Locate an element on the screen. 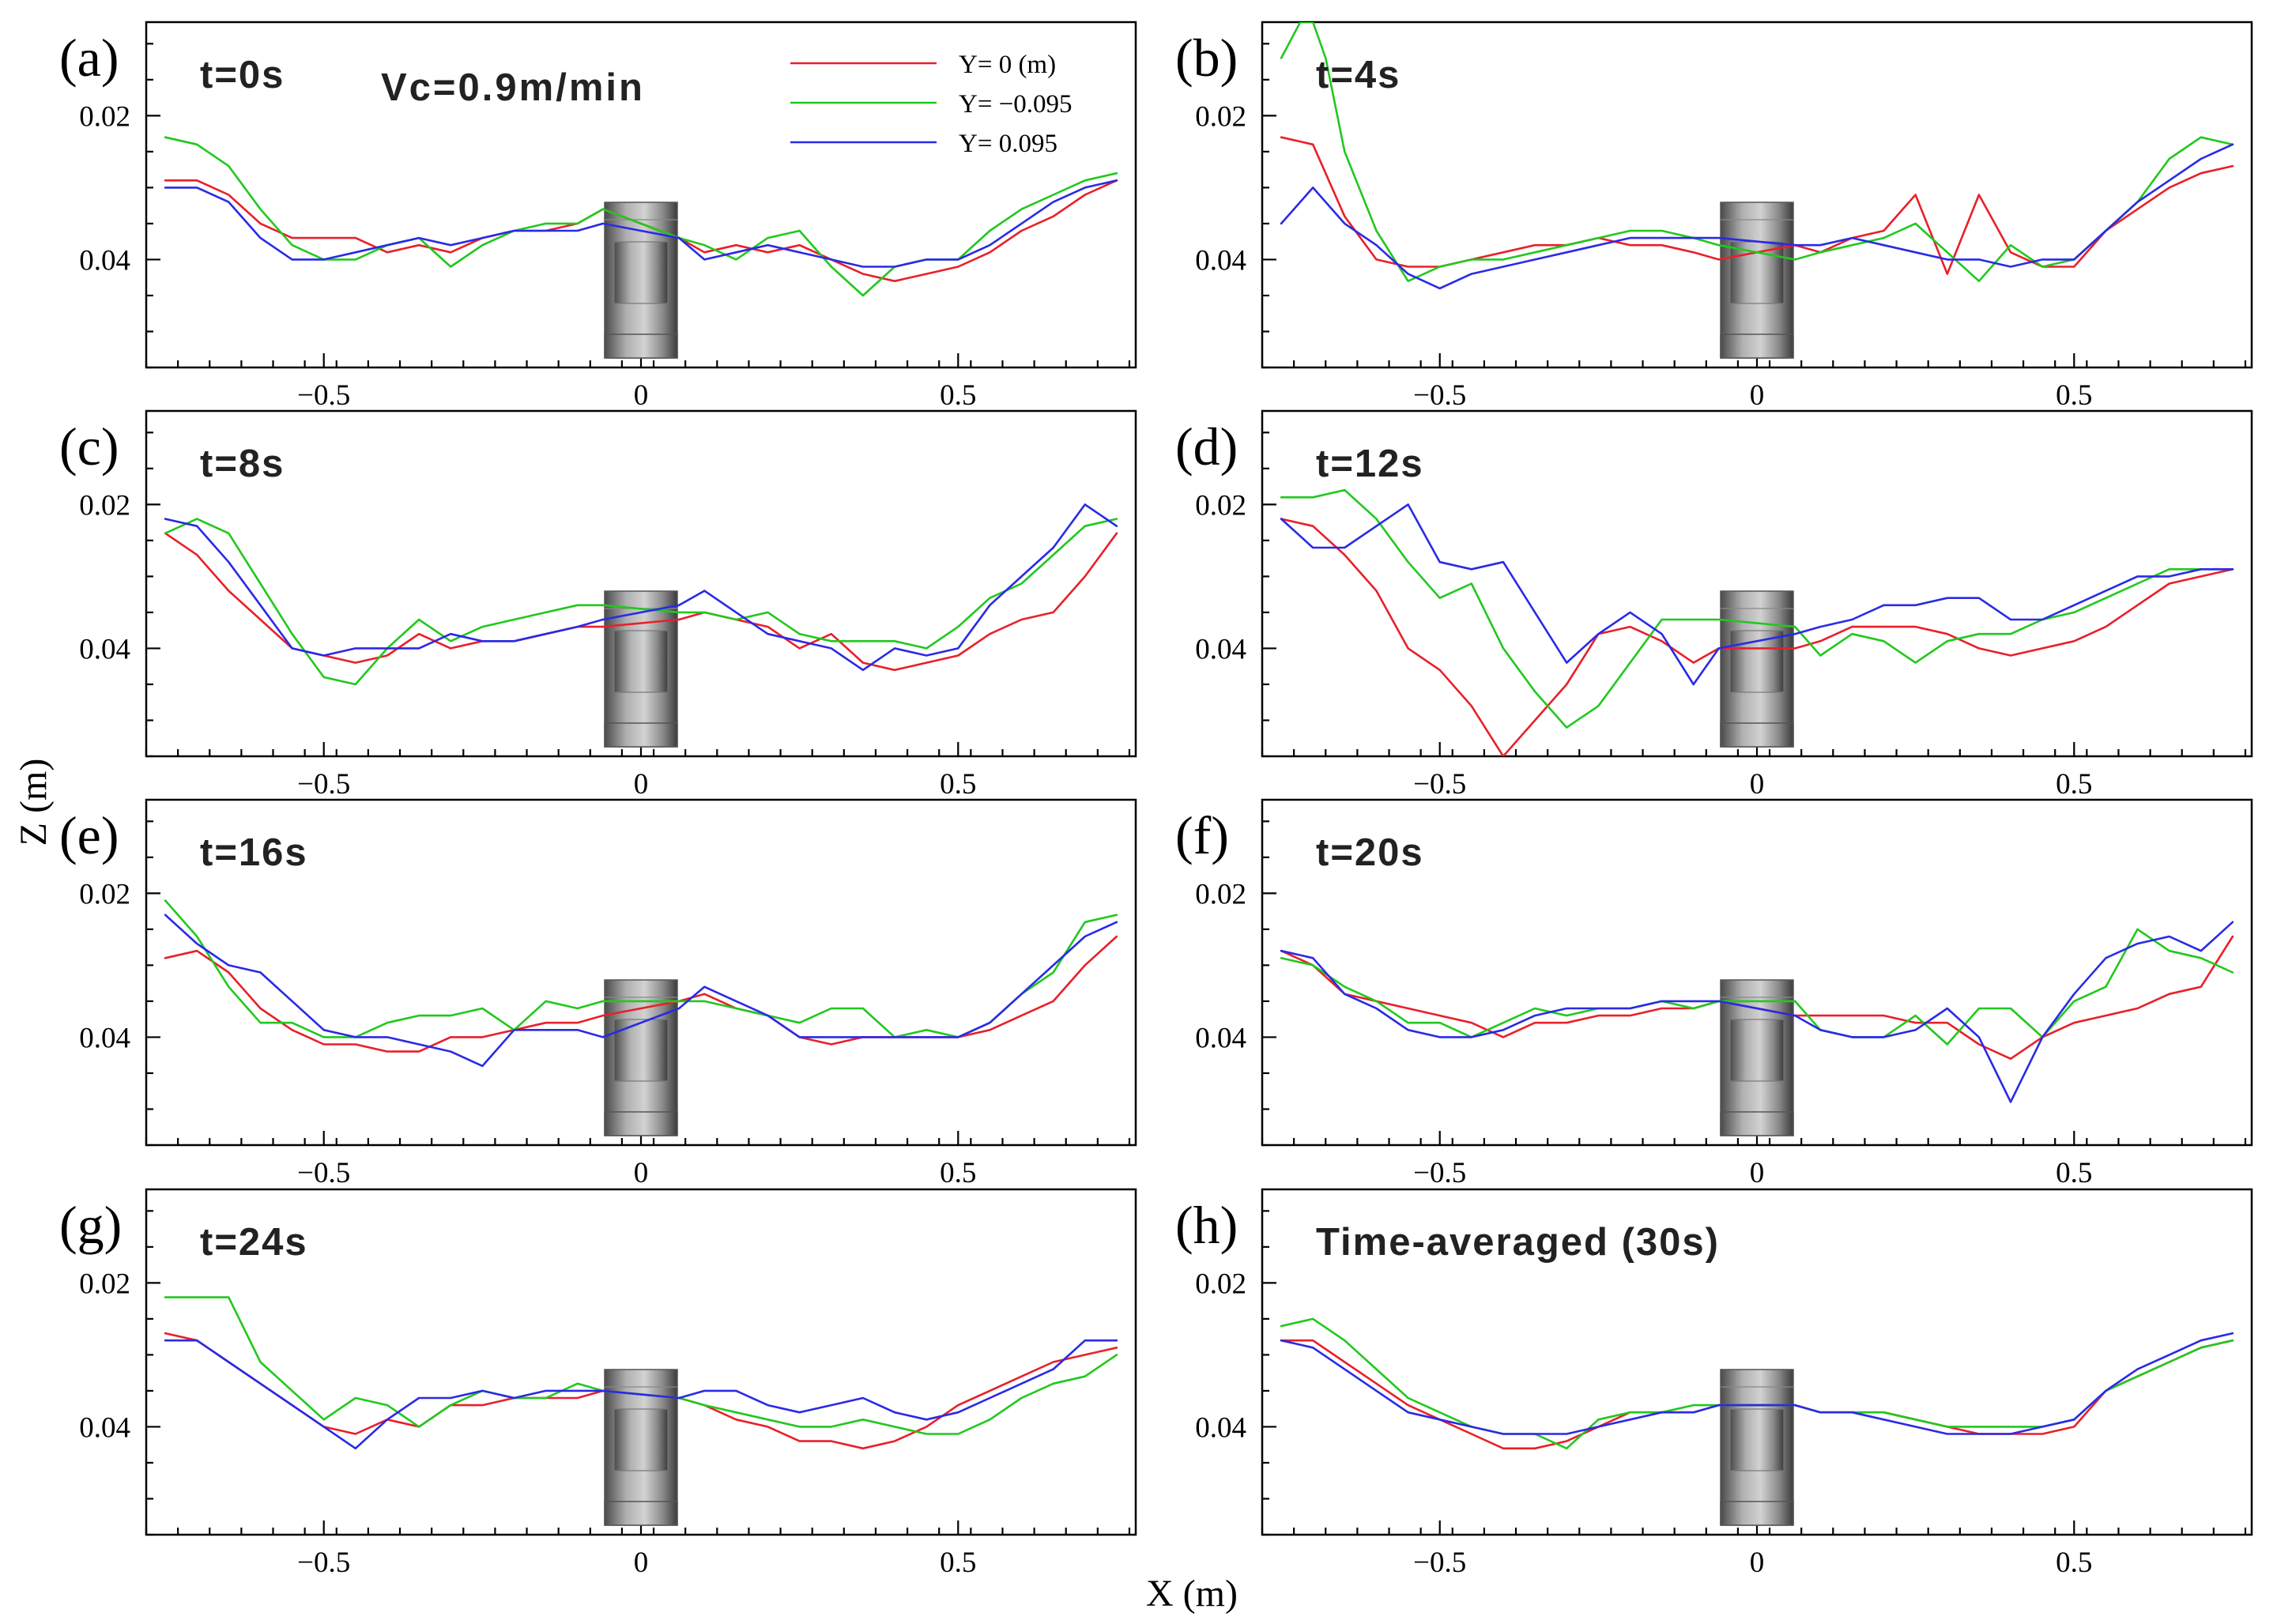  panel-letter: (h) is located at coordinates (1206, 1225).